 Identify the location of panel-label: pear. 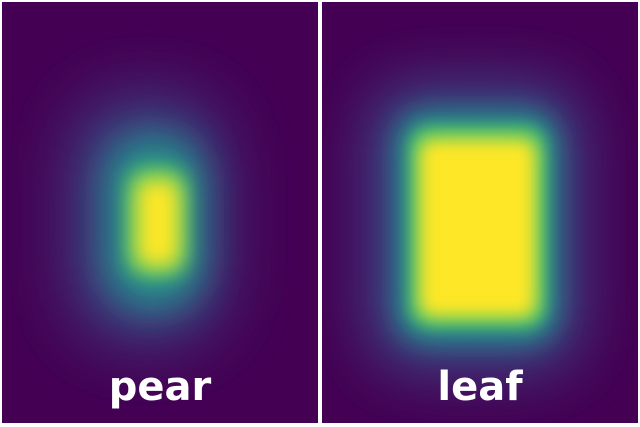
(160, 387).